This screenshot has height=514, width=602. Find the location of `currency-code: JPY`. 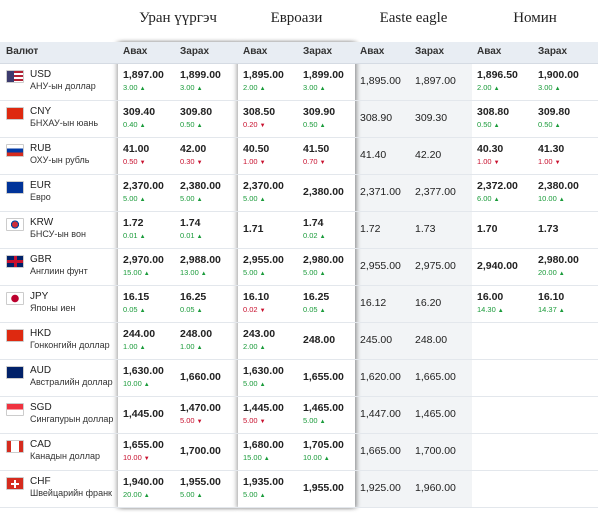

currency-code: JPY is located at coordinates (39, 296).